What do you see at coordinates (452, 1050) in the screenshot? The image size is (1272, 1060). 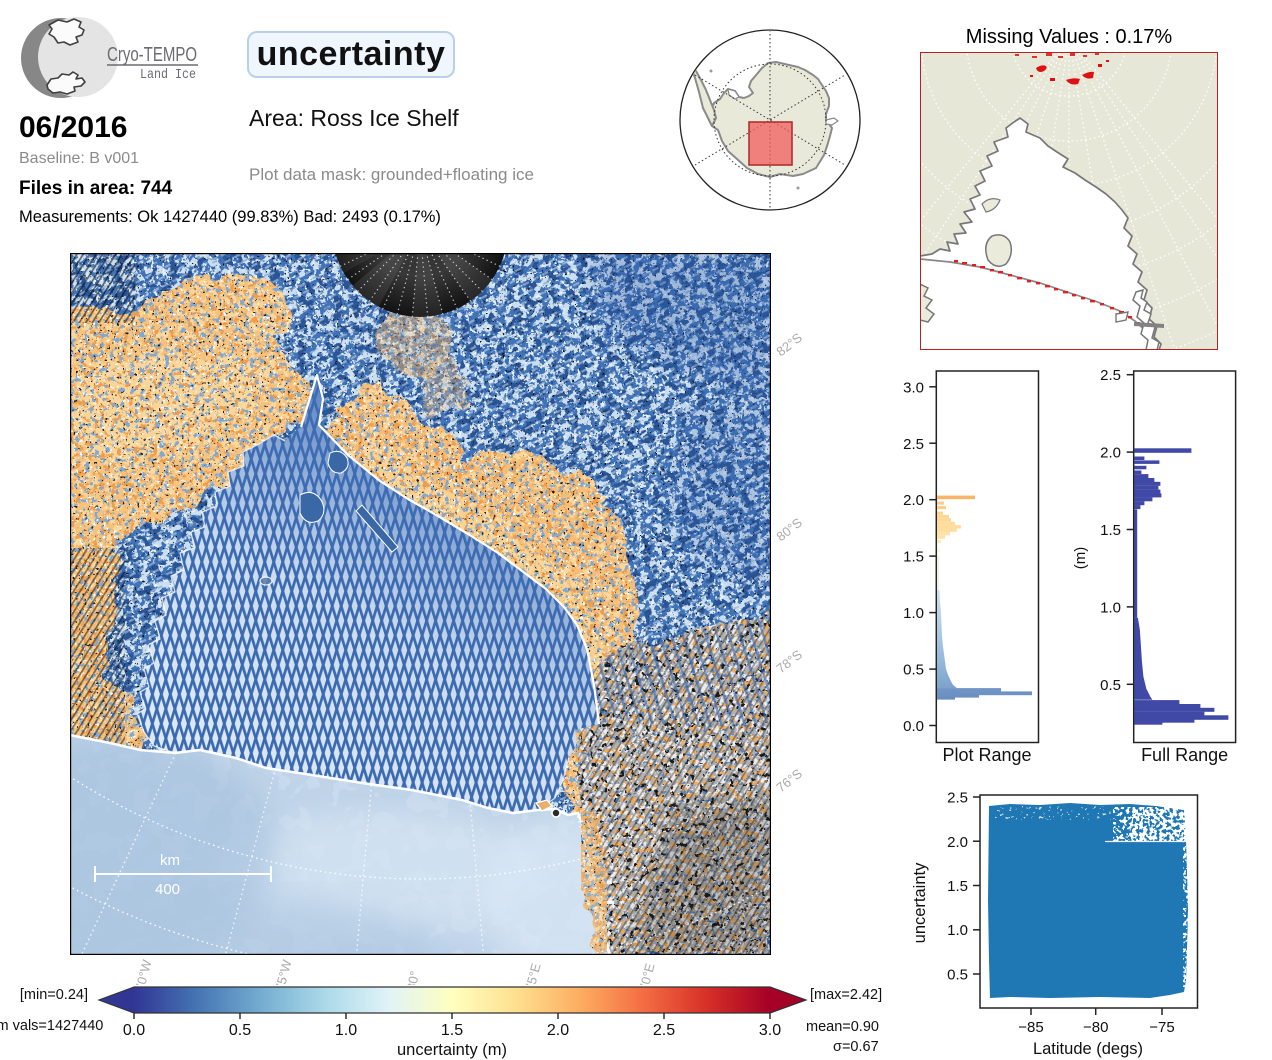 I see `svg-text: uncertainty (m)` at bounding box center [452, 1050].